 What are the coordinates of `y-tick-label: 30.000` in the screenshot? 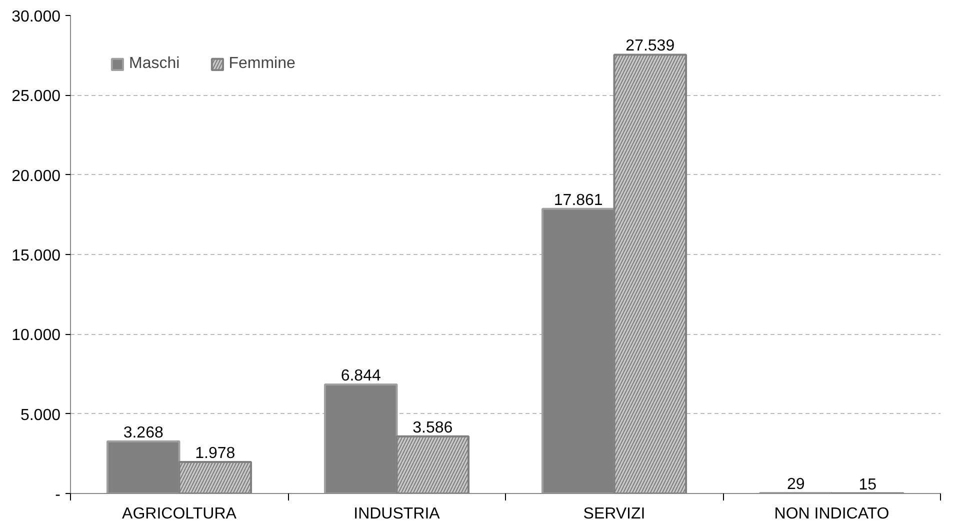 It's located at (36, 17).